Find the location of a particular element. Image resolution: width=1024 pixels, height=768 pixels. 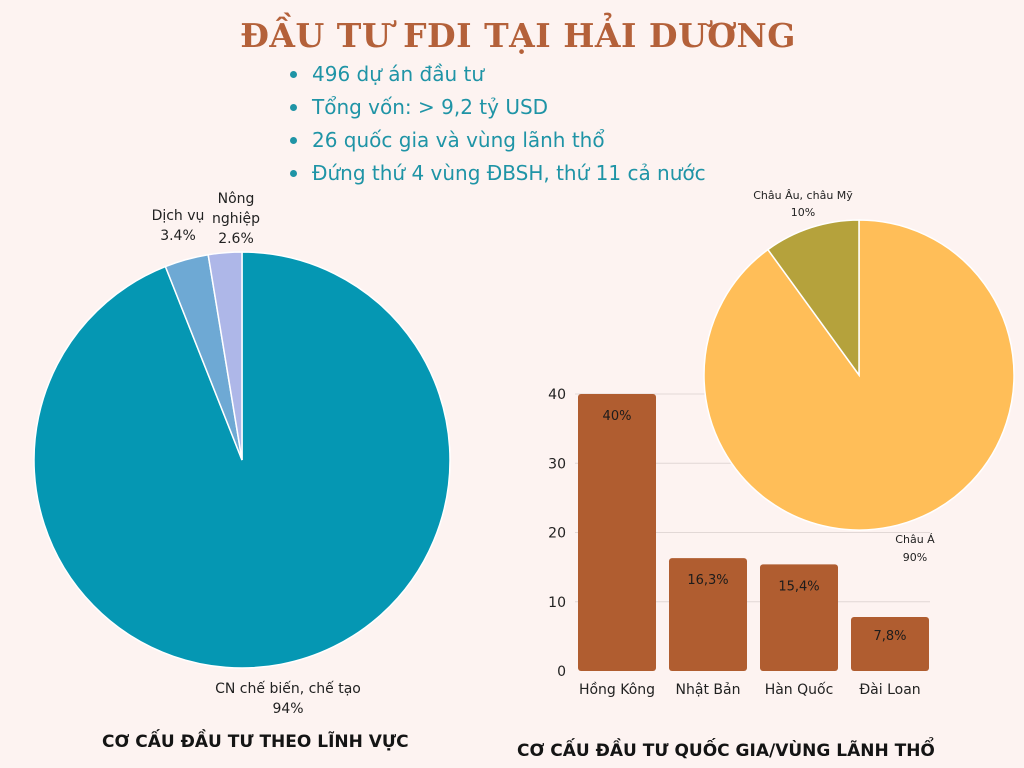

x-tick-label: Hồng Kông is located at coordinates (617, 689).